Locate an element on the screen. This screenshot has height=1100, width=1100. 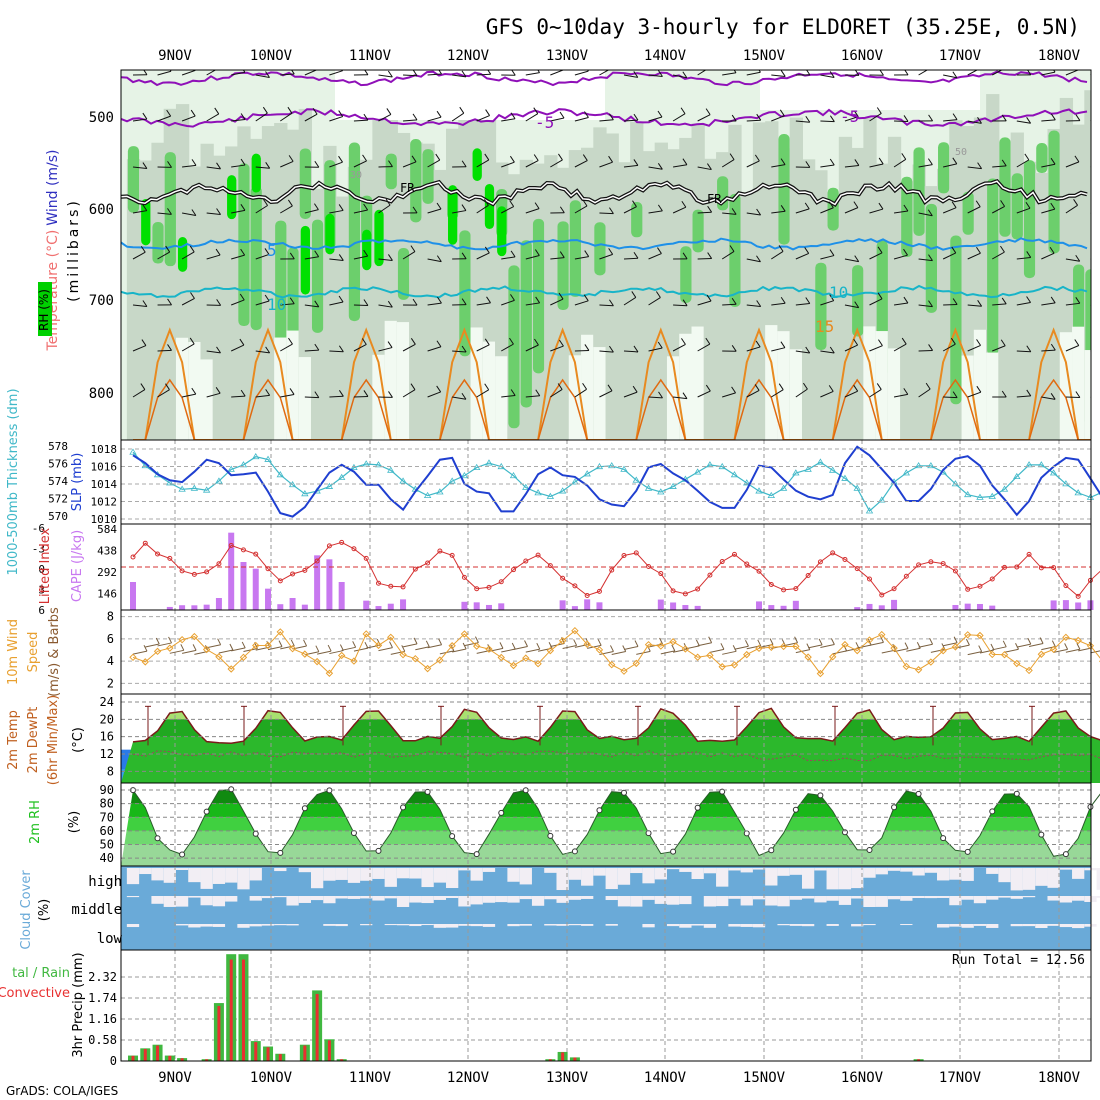
lifted-tick-0: 0 is located at coordinates (41, 569).